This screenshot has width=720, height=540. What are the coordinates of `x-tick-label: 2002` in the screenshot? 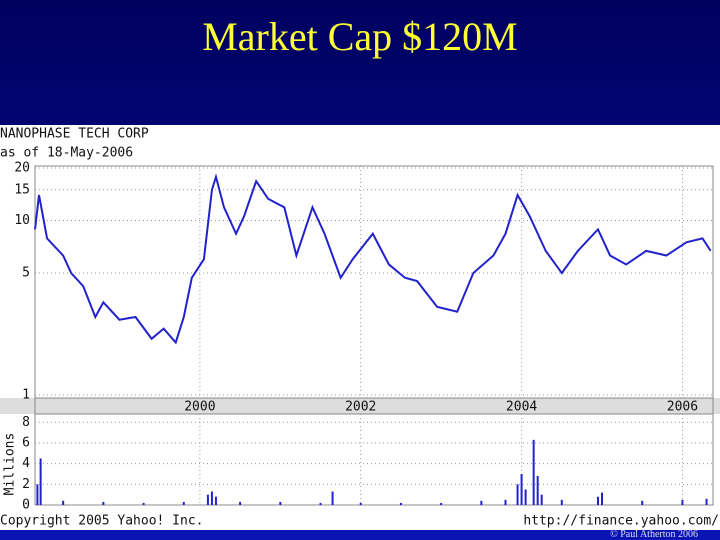 It's located at (360, 407).